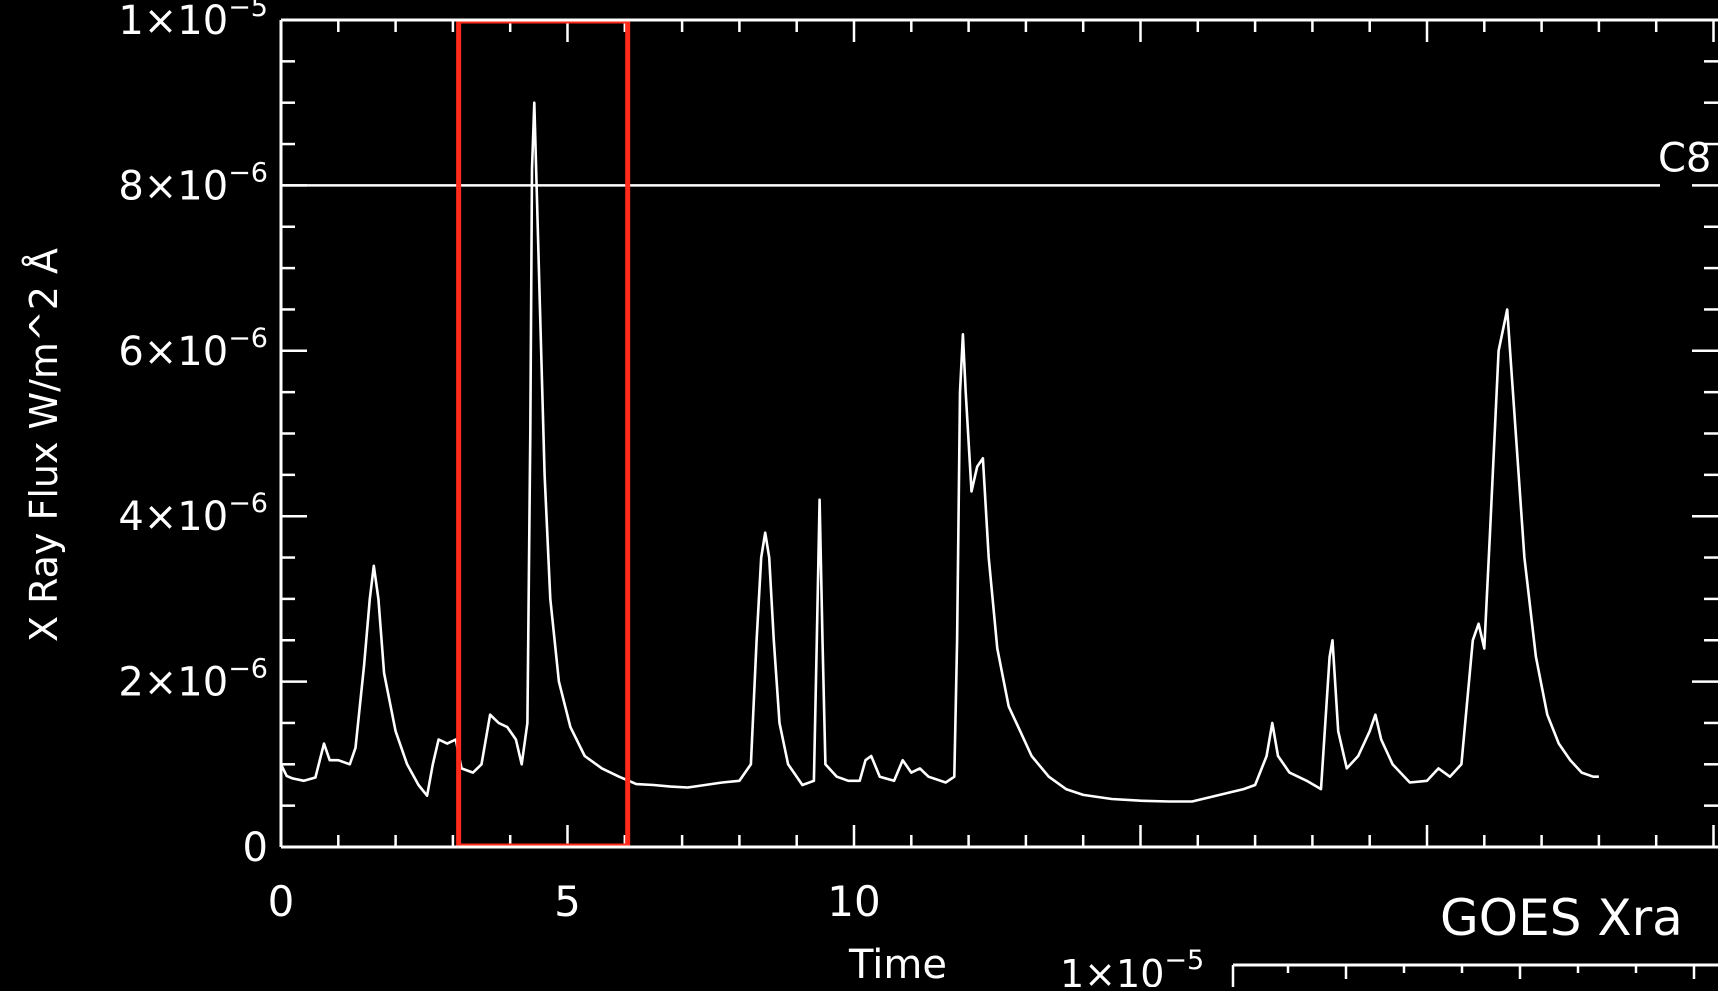 This screenshot has height=991, width=1718. What do you see at coordinates (193, 680) in the screenshot?
I see `y-tick-label: 2×10⁻⁶` at bounding box center [193, 680].